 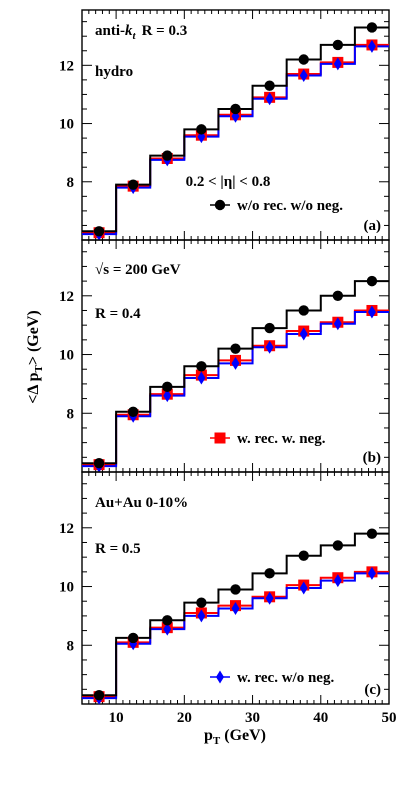 I want to click on panel-label: (a), so click(x=373, y=226).